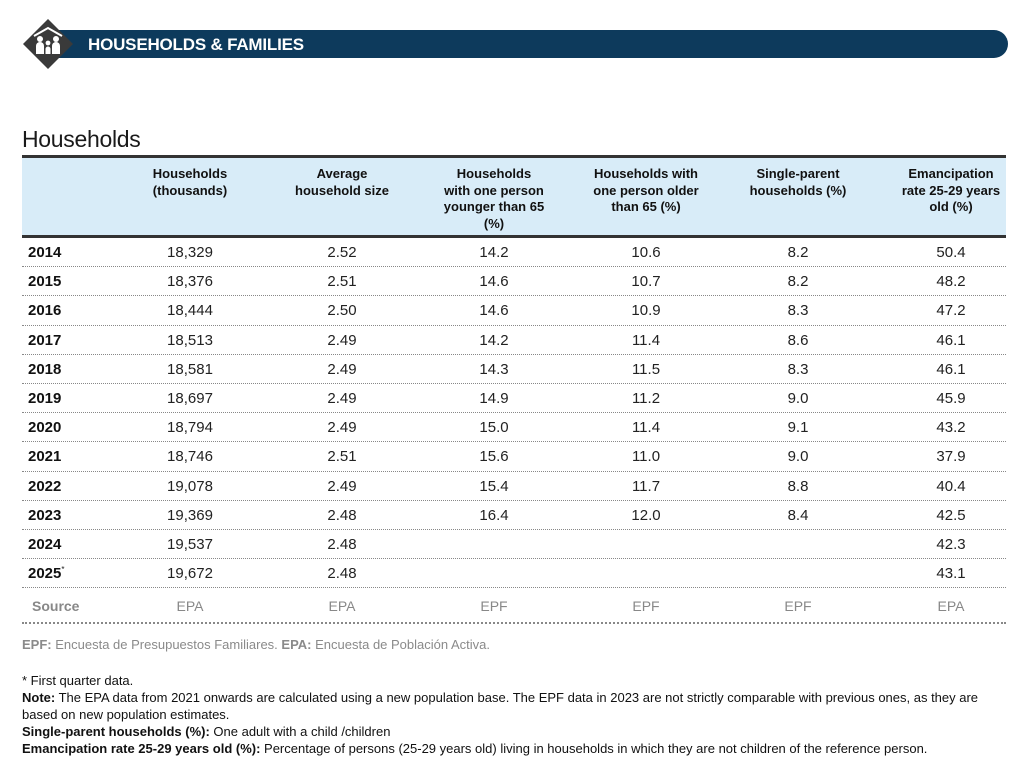 The image size is (1024, 770). What do you see at coordinates (514, 369) in the screenshot?
I see `table-row: 2018 18,581 2.49 14.3 11.5 8.3 46.1` at bounding box center [514, 369].